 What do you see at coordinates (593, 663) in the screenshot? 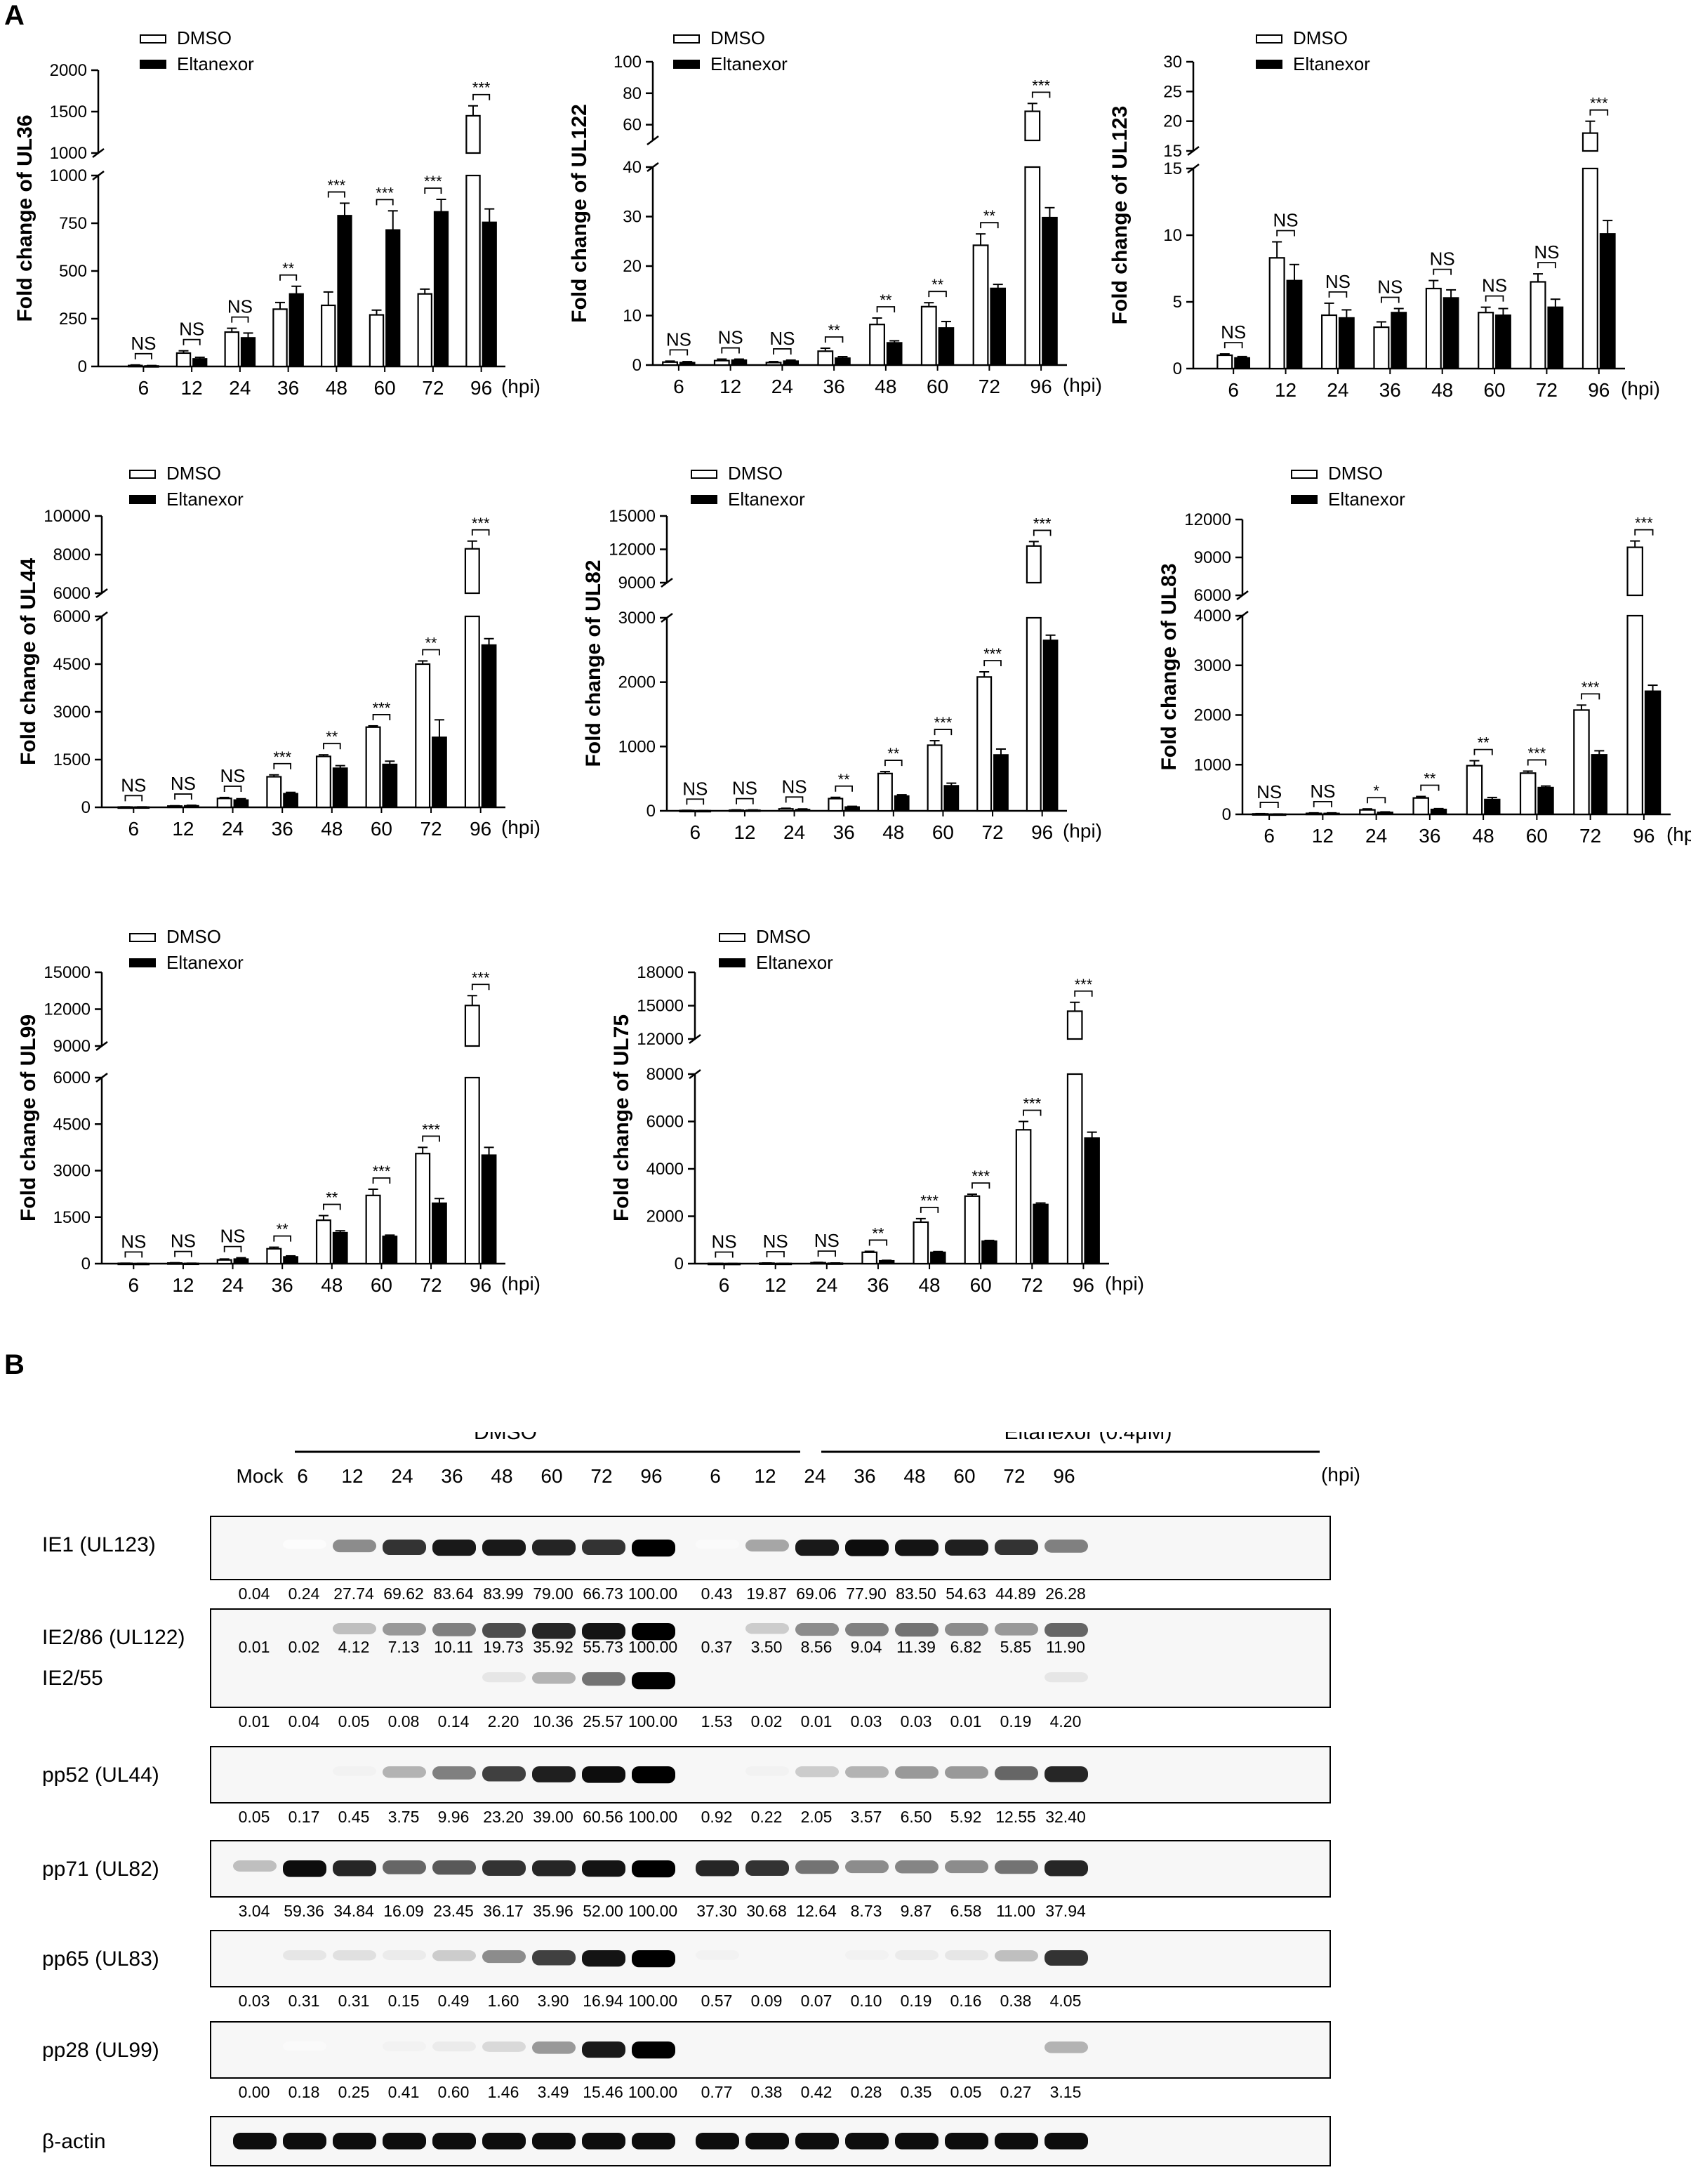
I see `y-axis-label: Fold change of UL82` at bounding box center [593, 663].